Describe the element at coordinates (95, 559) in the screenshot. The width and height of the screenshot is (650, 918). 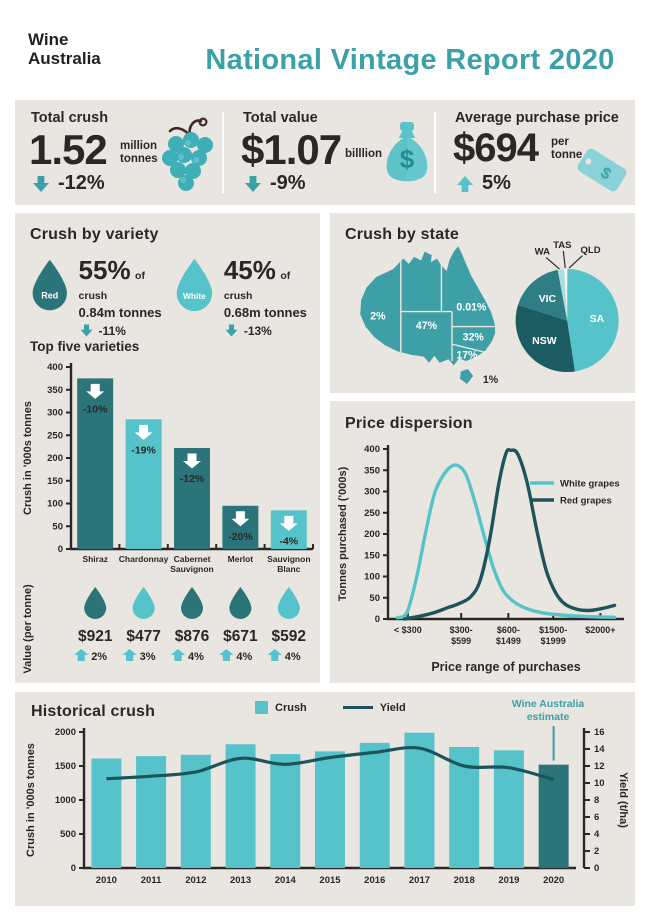
I see `bar-category-label: Shiraz` at that location.